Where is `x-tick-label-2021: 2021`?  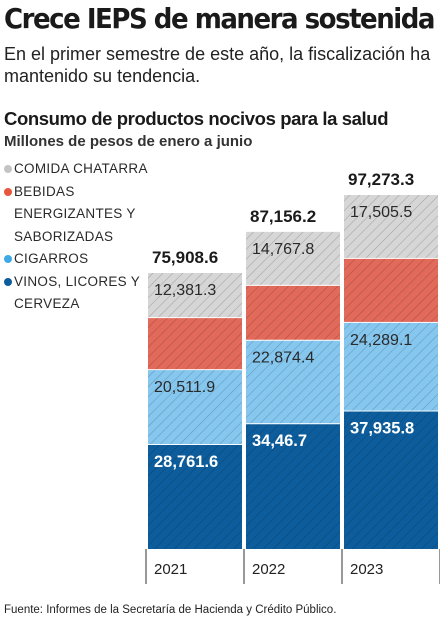
x-tick-label-2021: 2021 is located at coordinates (170, 569).